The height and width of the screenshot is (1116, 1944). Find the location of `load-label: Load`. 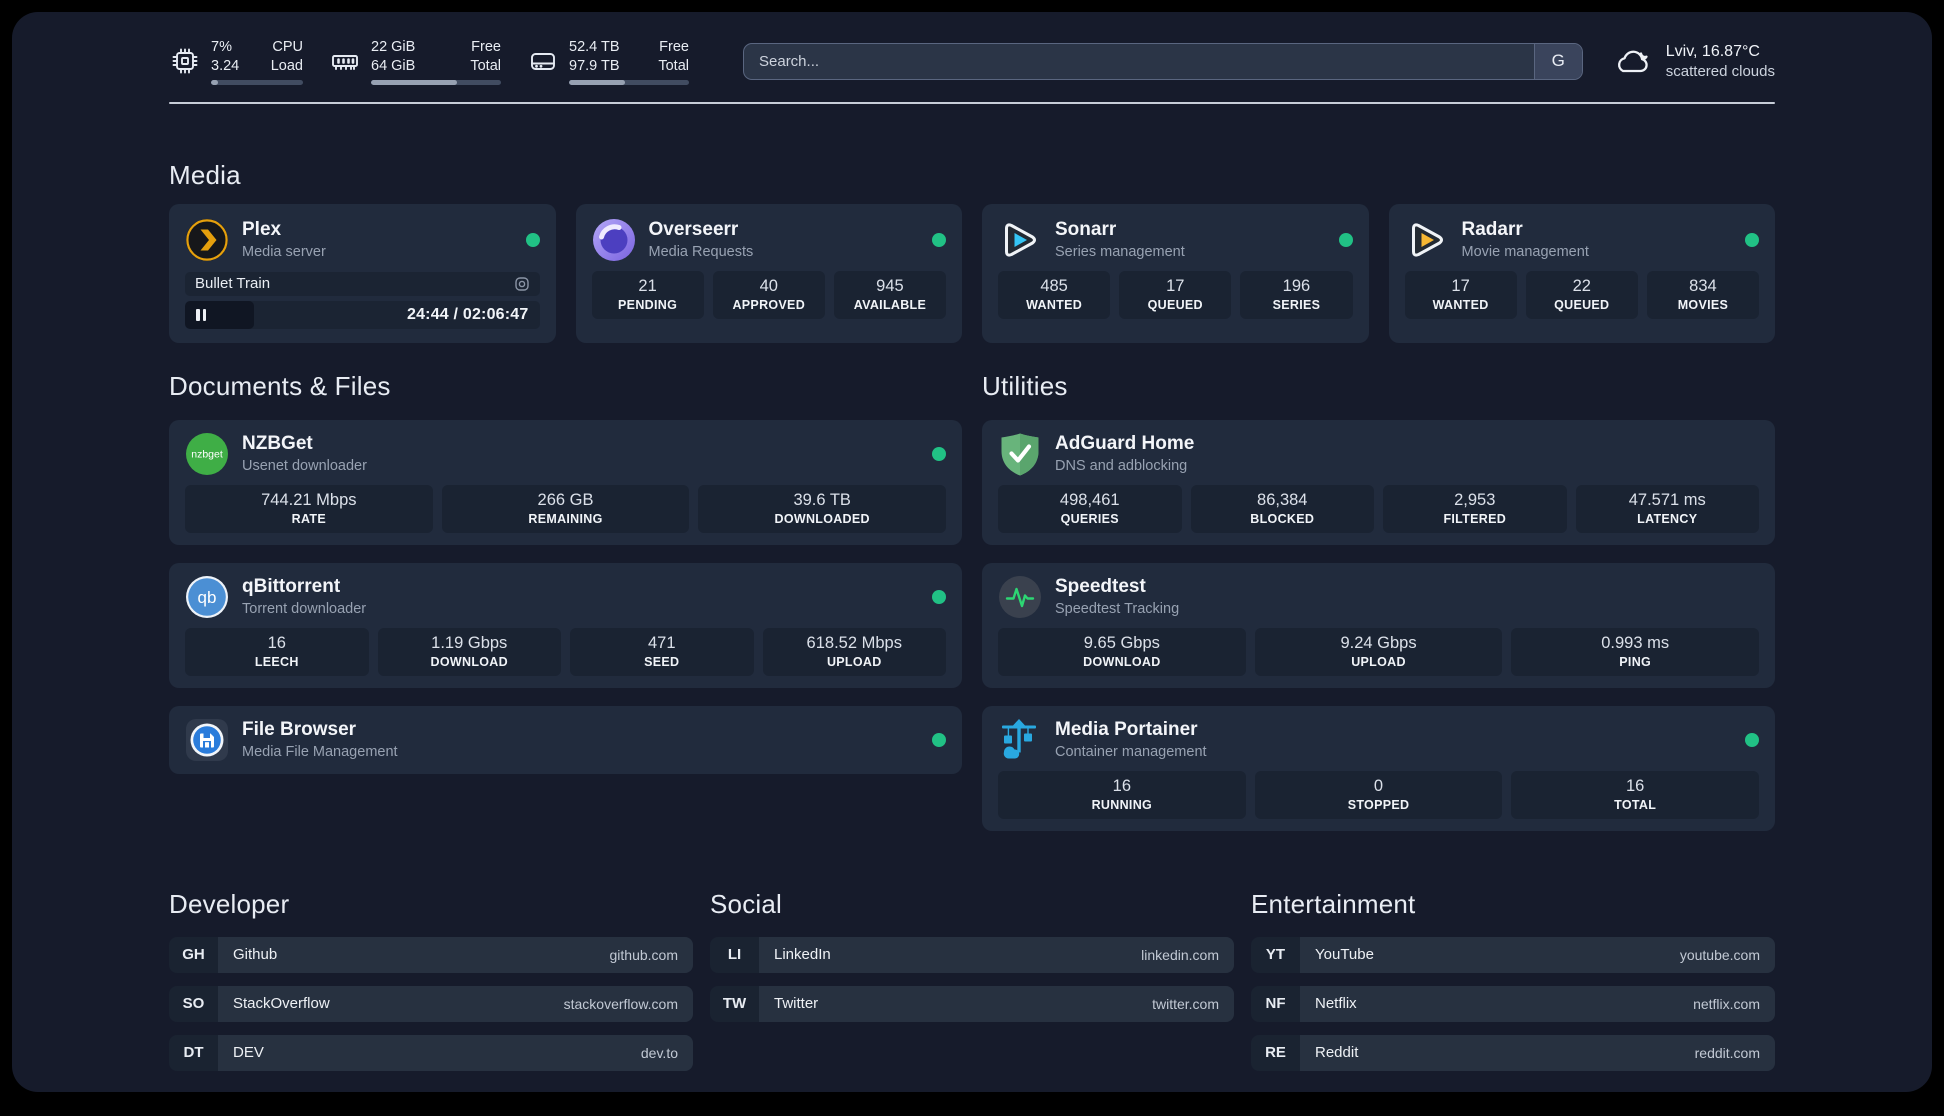

load-label: Load is located at coordinates (286, 65).